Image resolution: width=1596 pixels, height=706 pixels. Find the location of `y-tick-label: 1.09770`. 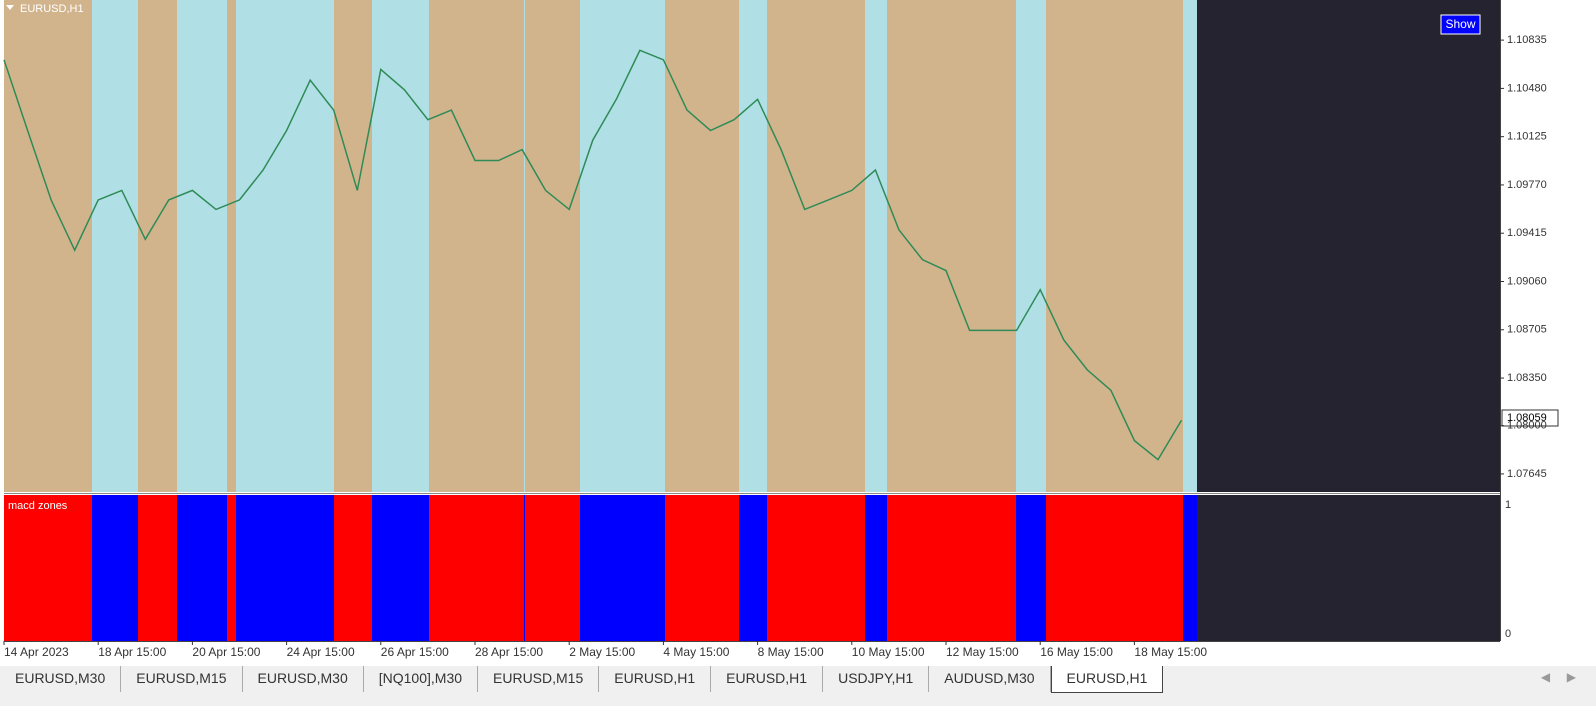

y-tick-label: 1.09770 is located at coordinates (1527, 185).